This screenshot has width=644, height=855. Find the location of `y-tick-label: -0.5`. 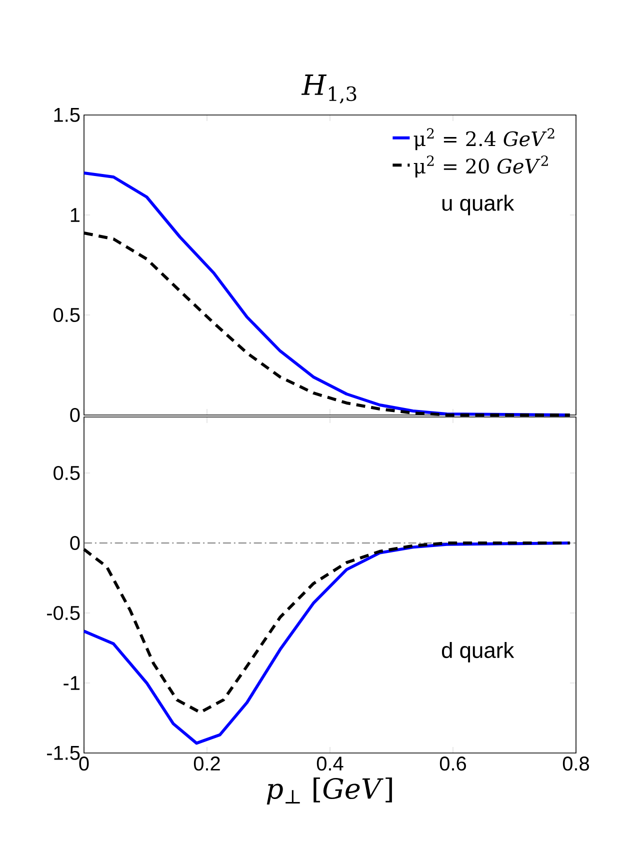

y-tick-label: -0.5 is located at coordinates (63, 613).